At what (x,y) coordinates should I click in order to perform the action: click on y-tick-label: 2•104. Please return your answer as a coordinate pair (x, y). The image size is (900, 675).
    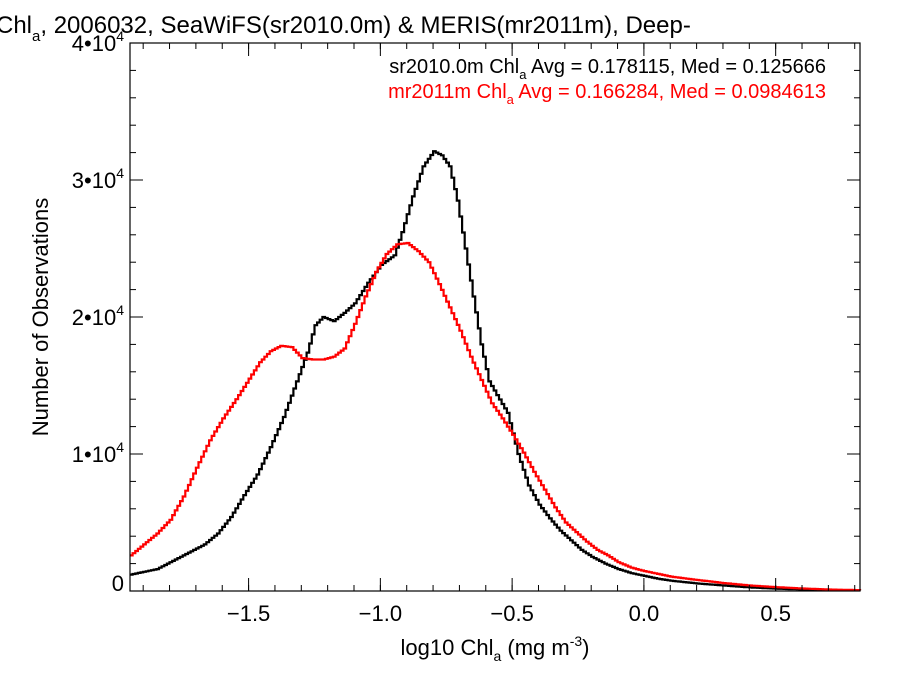
    Looking at the image, I should click on (98, 316).